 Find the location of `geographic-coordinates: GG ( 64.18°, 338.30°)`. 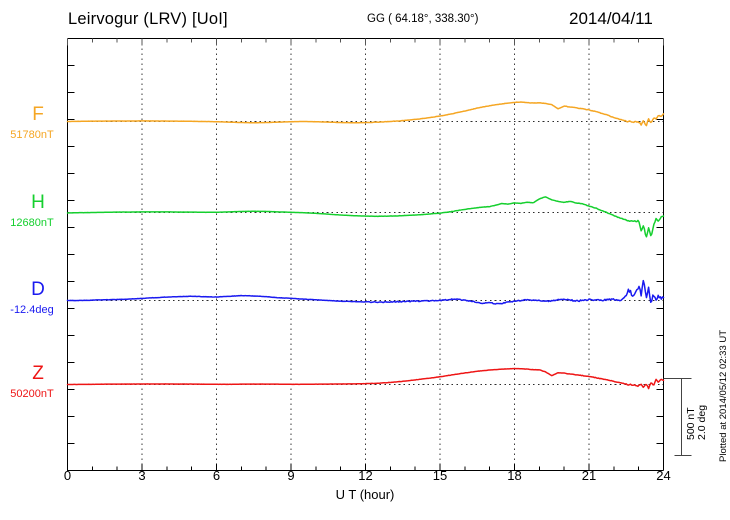

geographic-coordinates: GG ( 64.18°, 338.30°) is located at coordinates (423, 19).